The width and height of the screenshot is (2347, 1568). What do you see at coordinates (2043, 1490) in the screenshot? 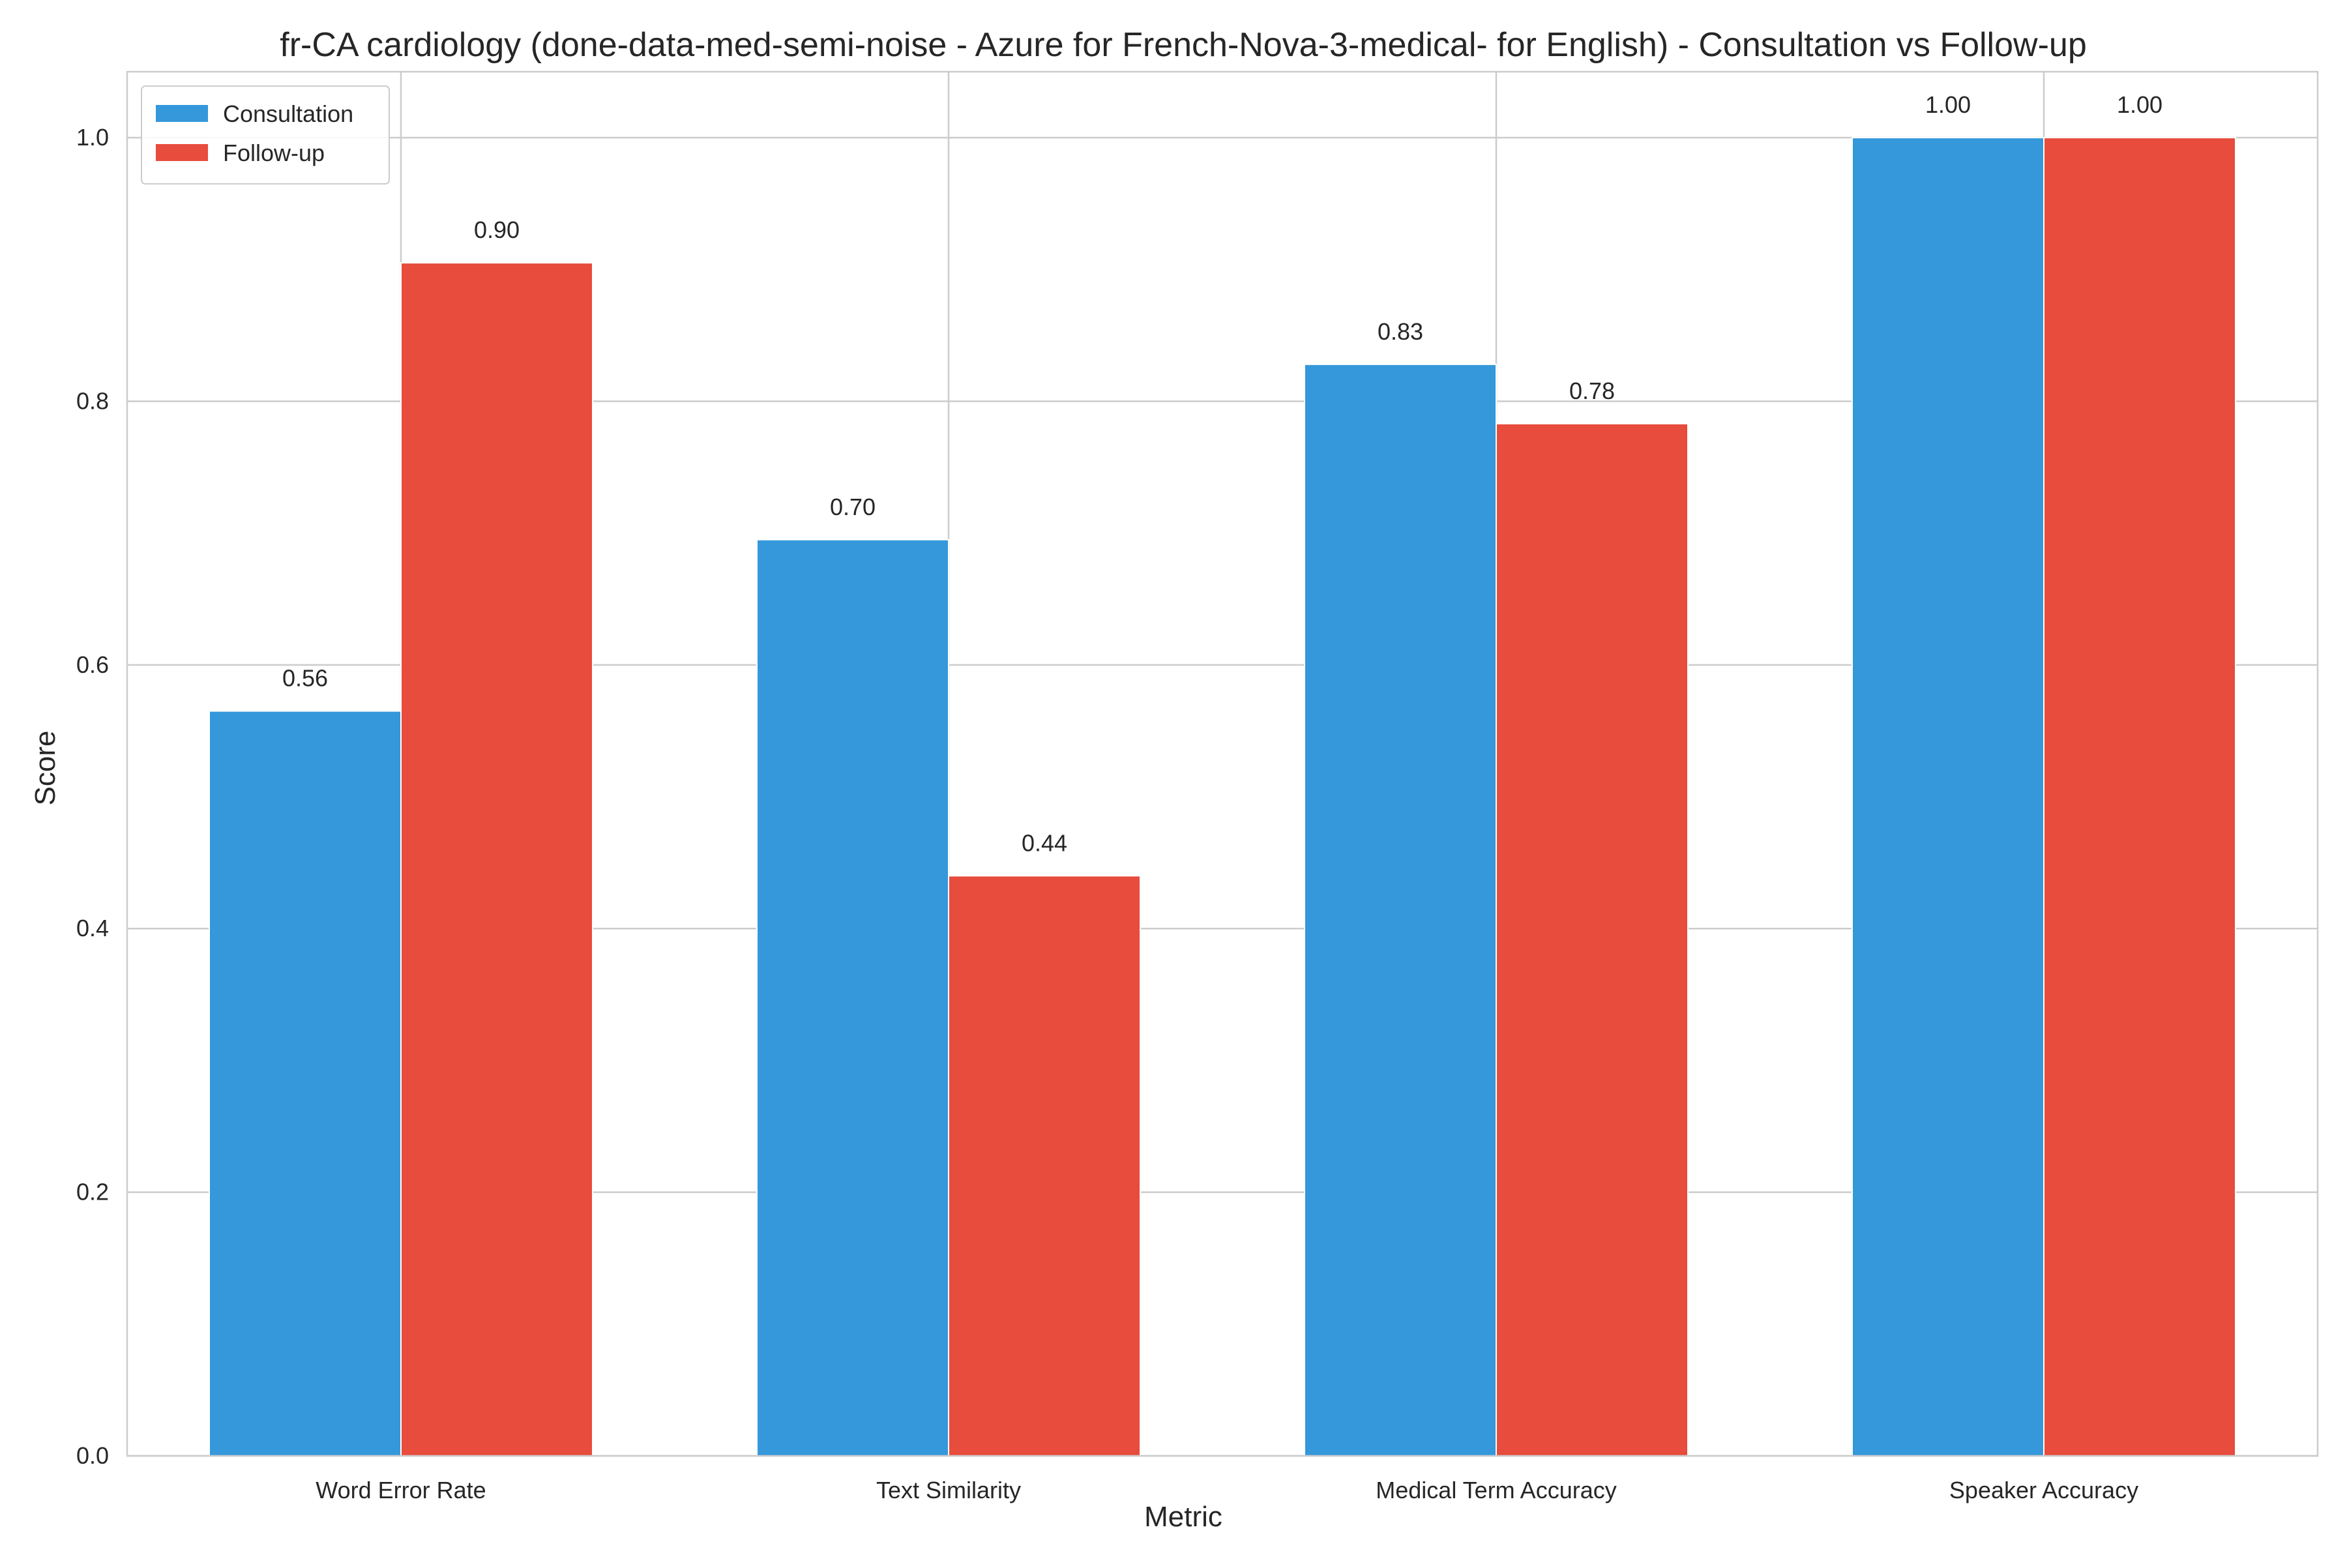
I see `x-tick-label: Speaker Accuracy` at bounding box center [2043, 1490].